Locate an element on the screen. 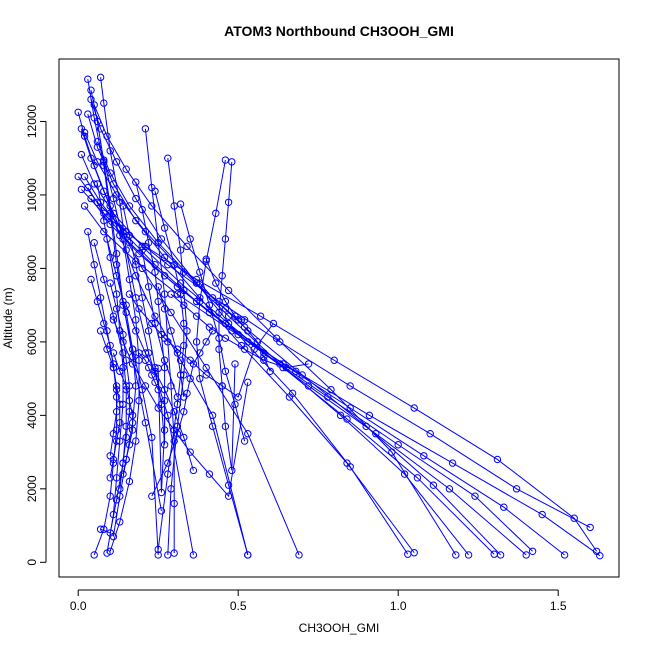 The width and height of the screenshot is (650, 650). x-tick-label: 1.0 is located at coordinates (398, 606).